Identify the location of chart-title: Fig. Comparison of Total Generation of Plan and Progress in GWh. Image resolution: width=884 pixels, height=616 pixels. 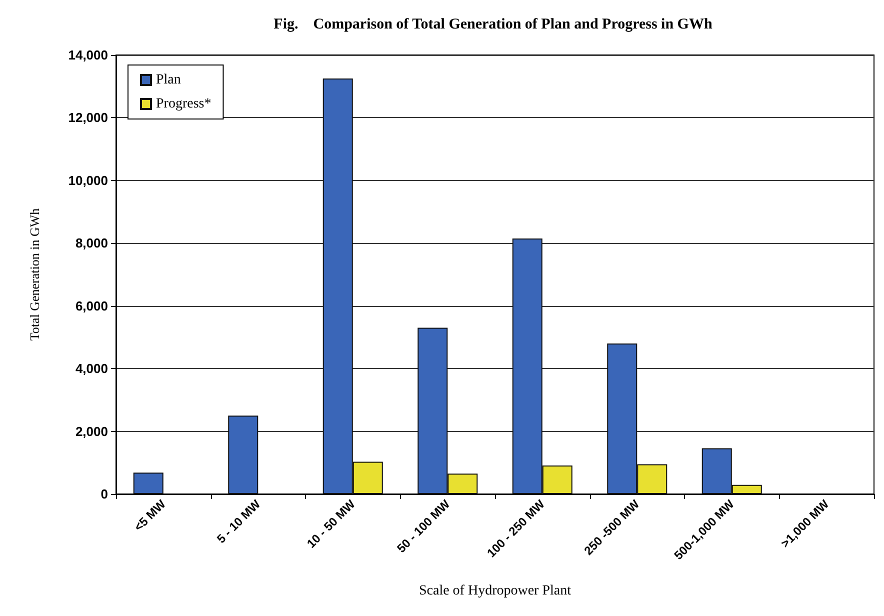
(493, 24).